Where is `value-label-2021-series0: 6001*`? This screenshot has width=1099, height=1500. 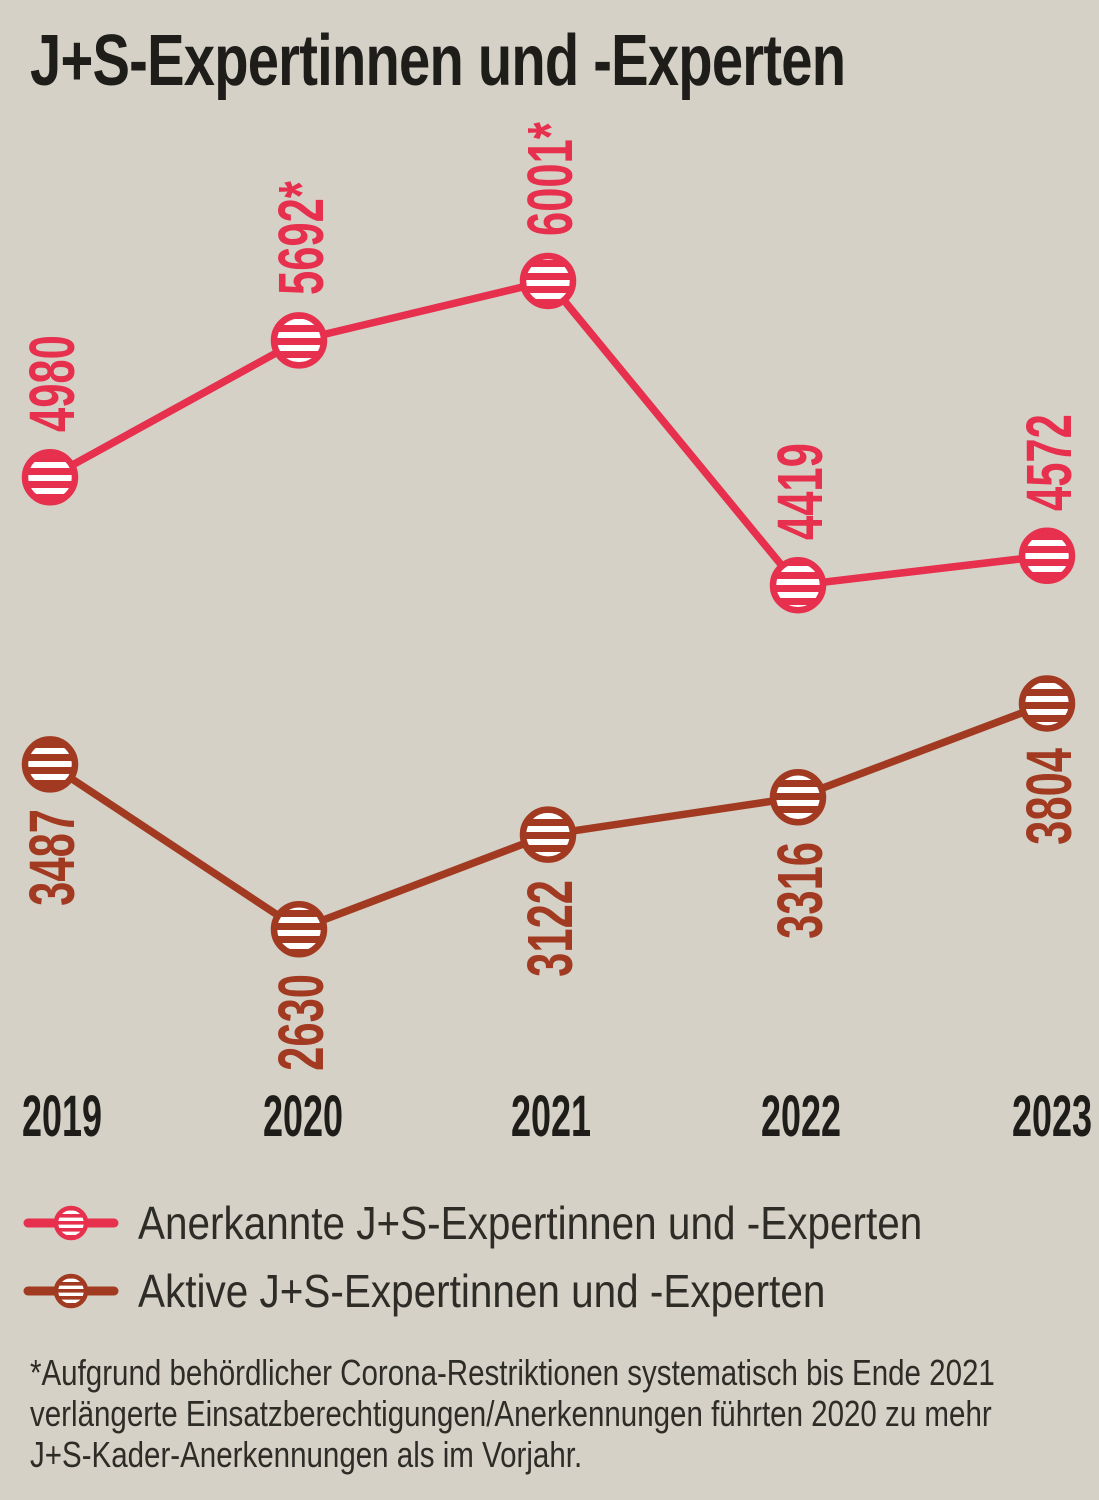
value-label-2021-series0: 6001* is located at coordinates (550, 179).